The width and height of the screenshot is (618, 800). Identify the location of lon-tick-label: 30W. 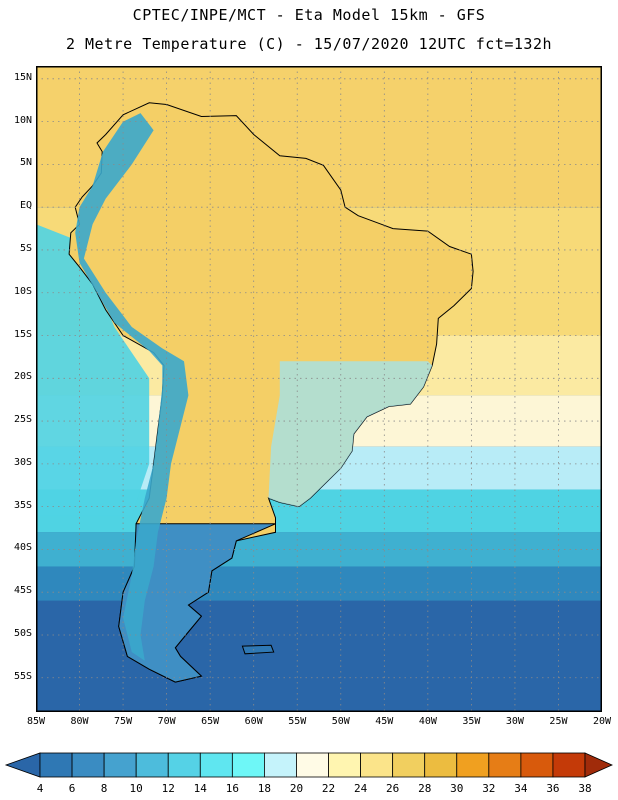
(514, 721).